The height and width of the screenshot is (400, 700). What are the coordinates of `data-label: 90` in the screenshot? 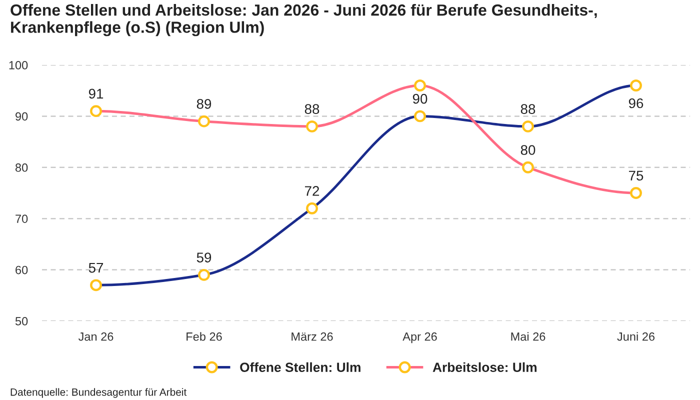 It's located at (420, 99).